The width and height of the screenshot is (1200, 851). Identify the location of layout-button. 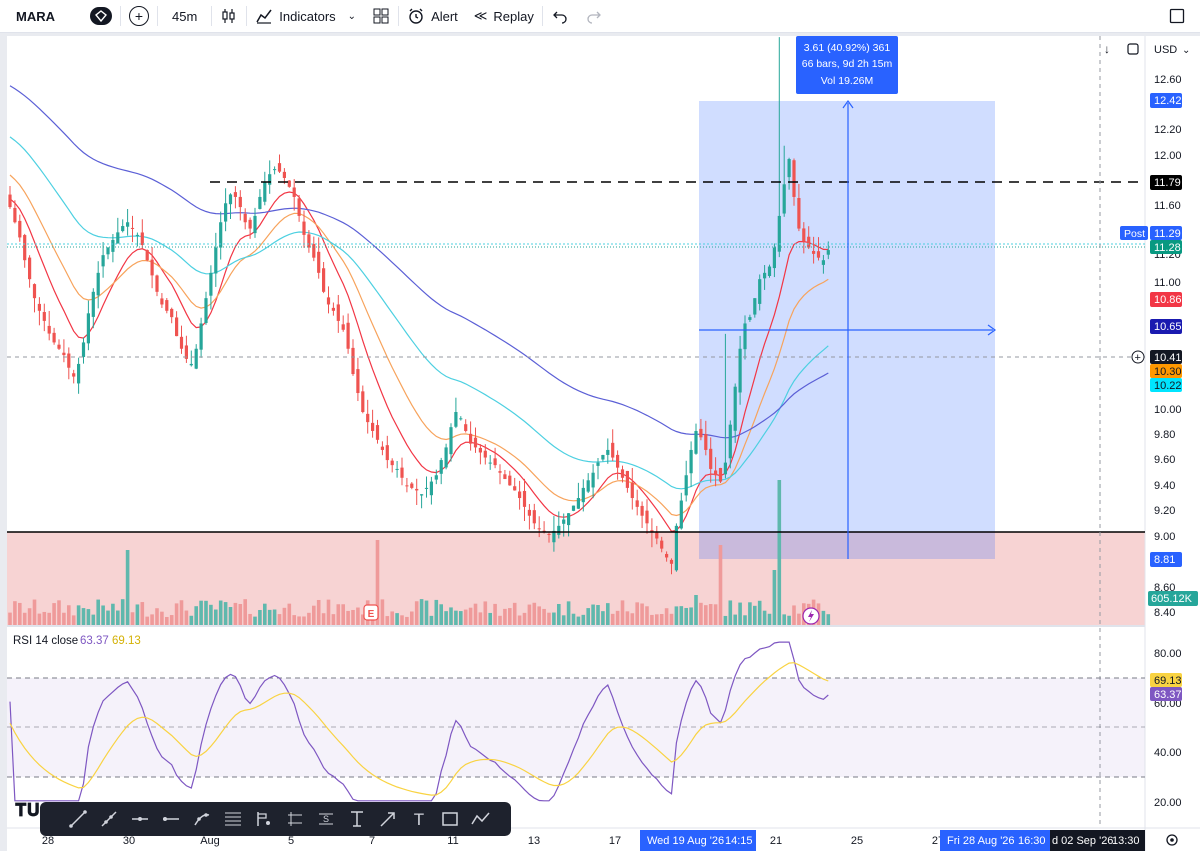
(1177, 16).